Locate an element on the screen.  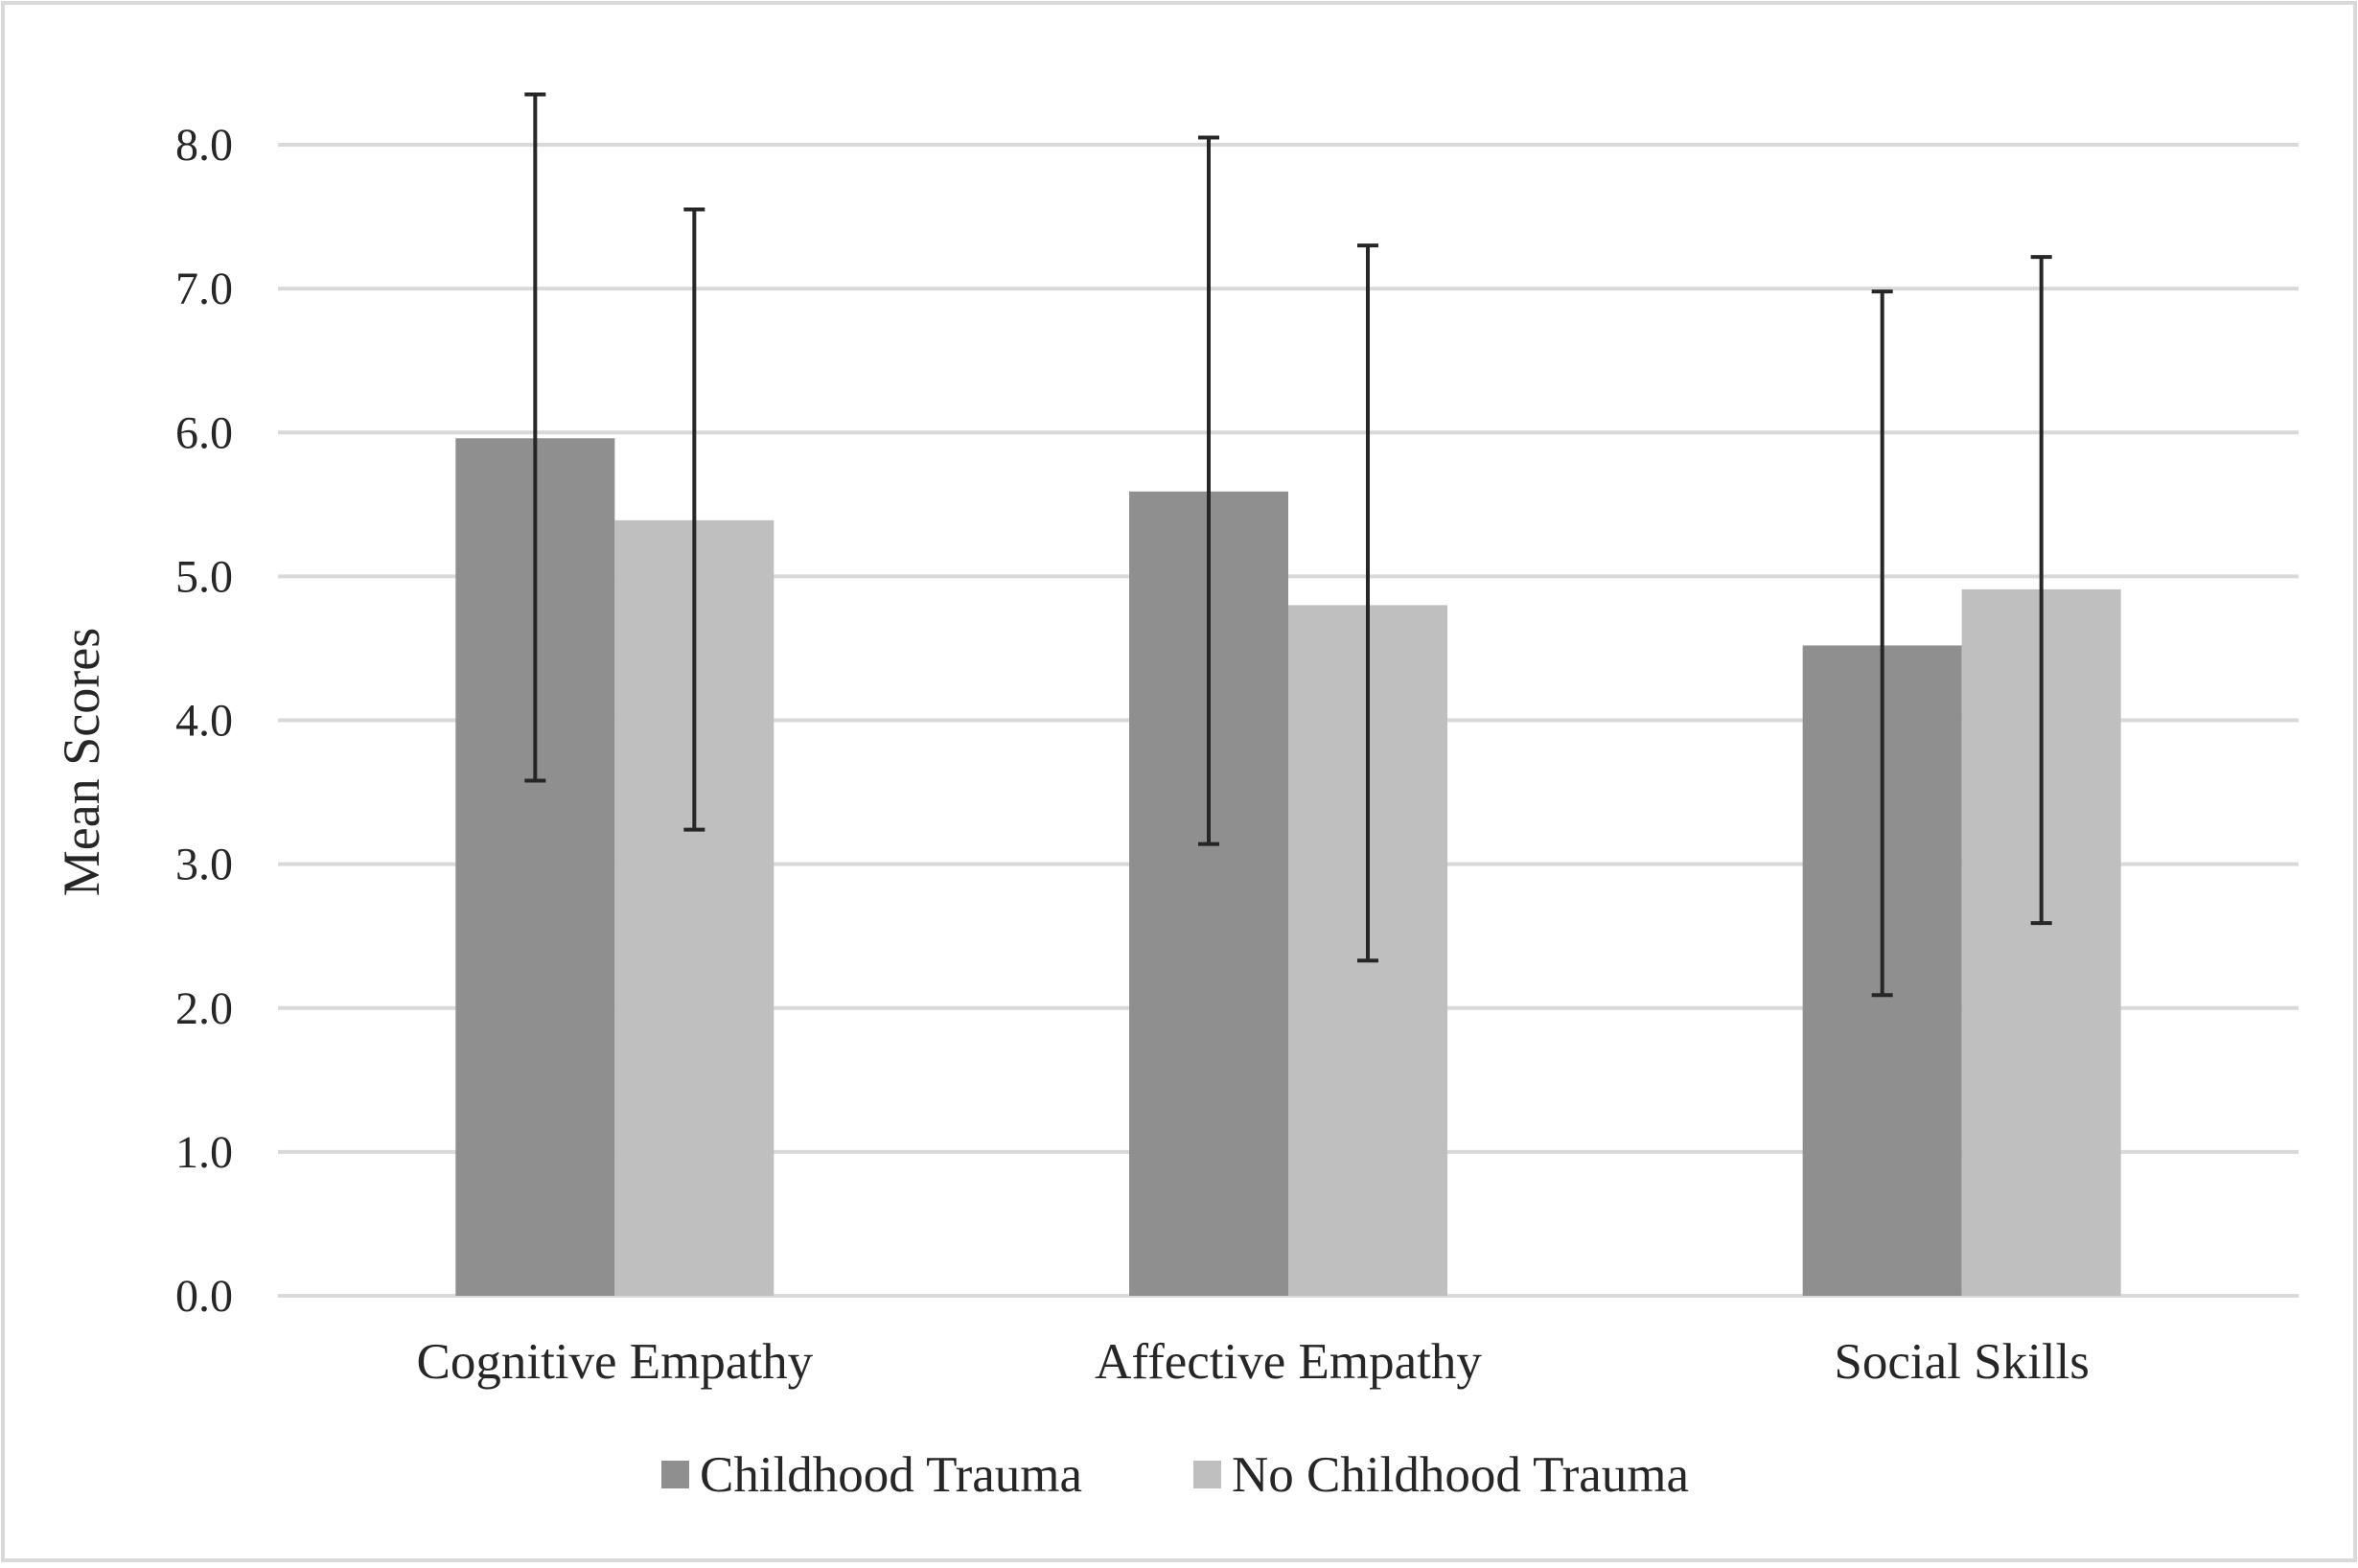
category-label: Cognitive Empathy is located at coordinates (616, 1362).